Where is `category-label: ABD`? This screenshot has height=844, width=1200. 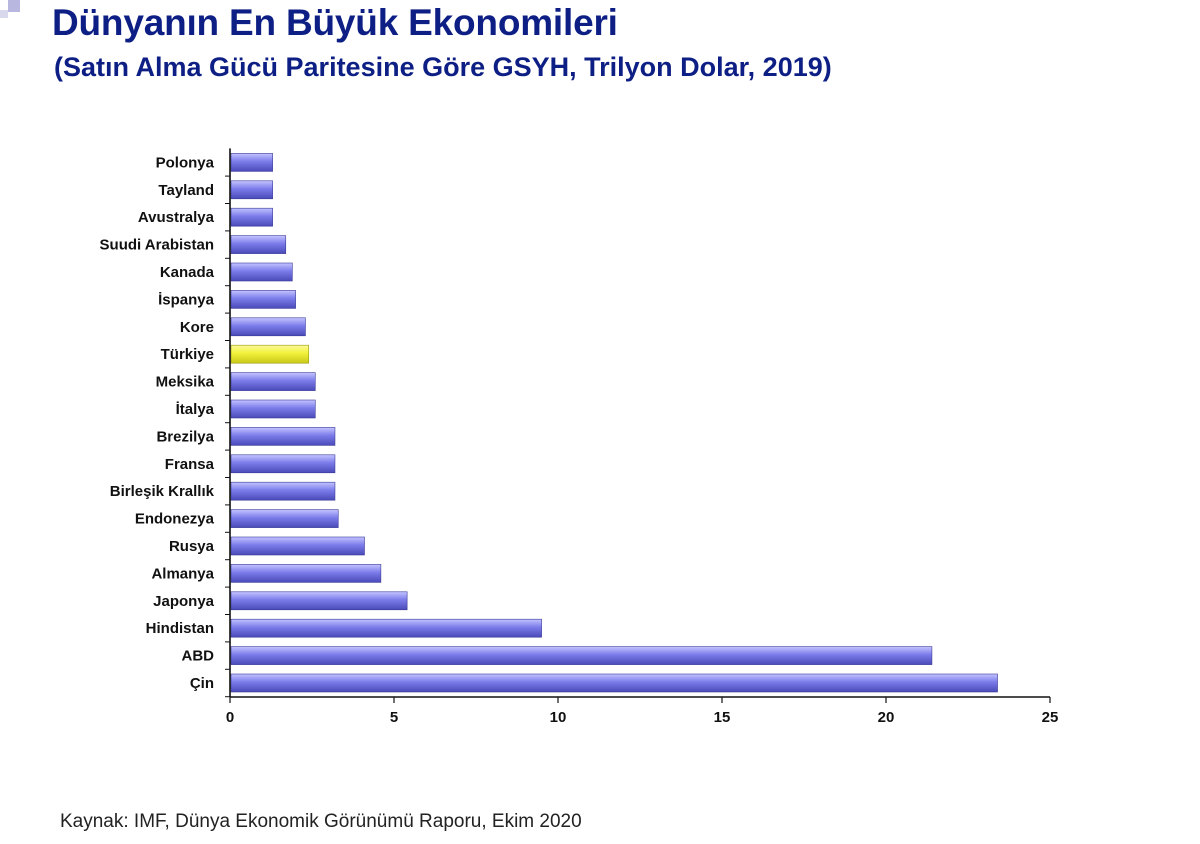
category-label: ABD is located at coordinates (198, 656).